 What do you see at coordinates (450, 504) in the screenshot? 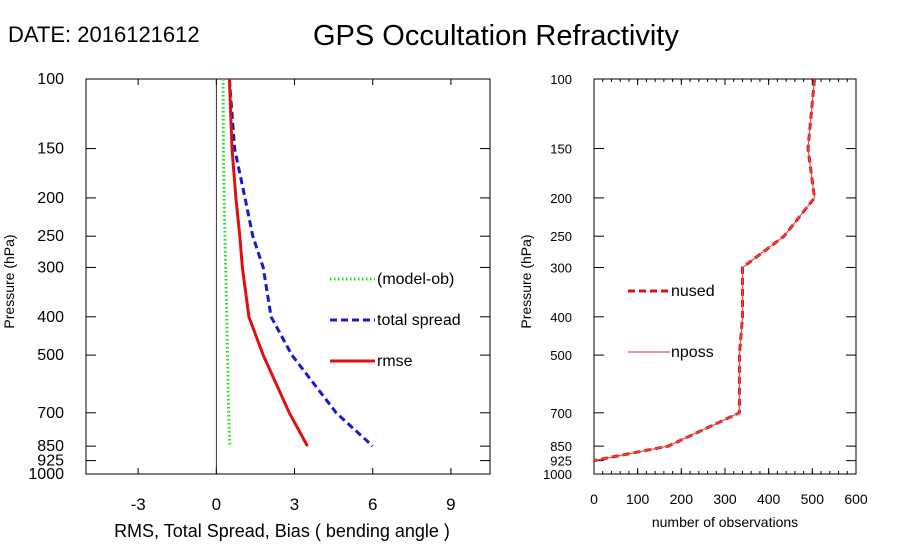
I see `x-tick-label: 9` at bounding box center [450, 504].